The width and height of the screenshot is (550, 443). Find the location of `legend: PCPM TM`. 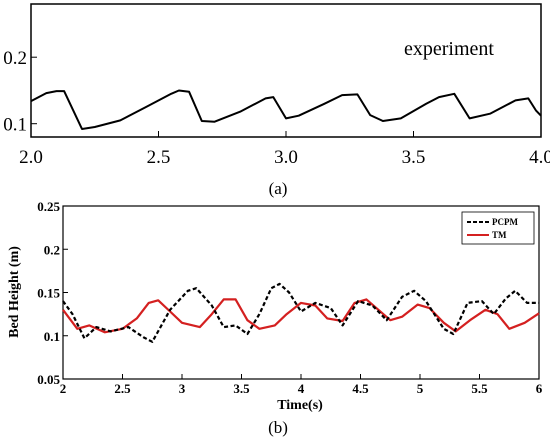

legend: PCPM TM is located at coordinates (498, 228).